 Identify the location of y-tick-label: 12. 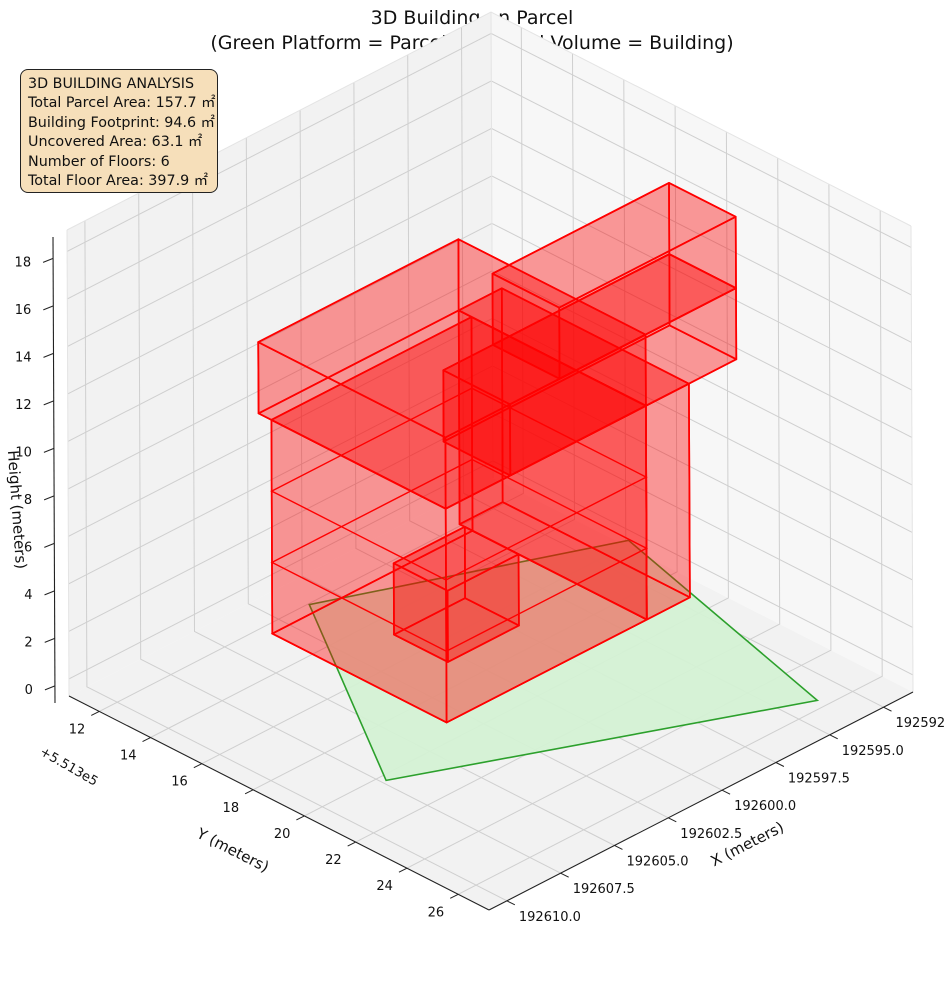
(77, 729).